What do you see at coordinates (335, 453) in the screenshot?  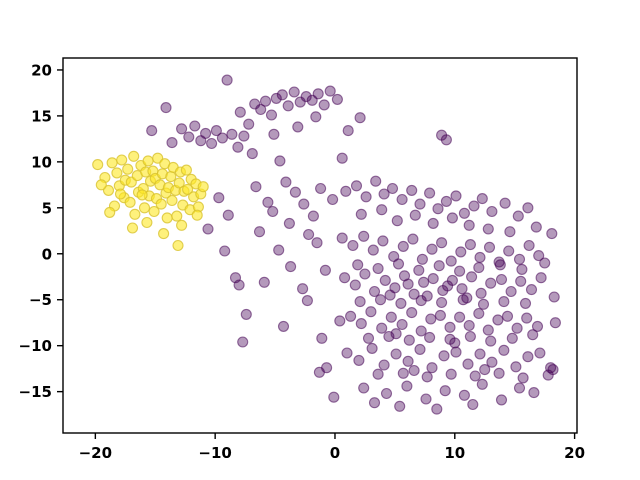 I see `x-axis-tick-label: 0` at bounding box center [335, 453].